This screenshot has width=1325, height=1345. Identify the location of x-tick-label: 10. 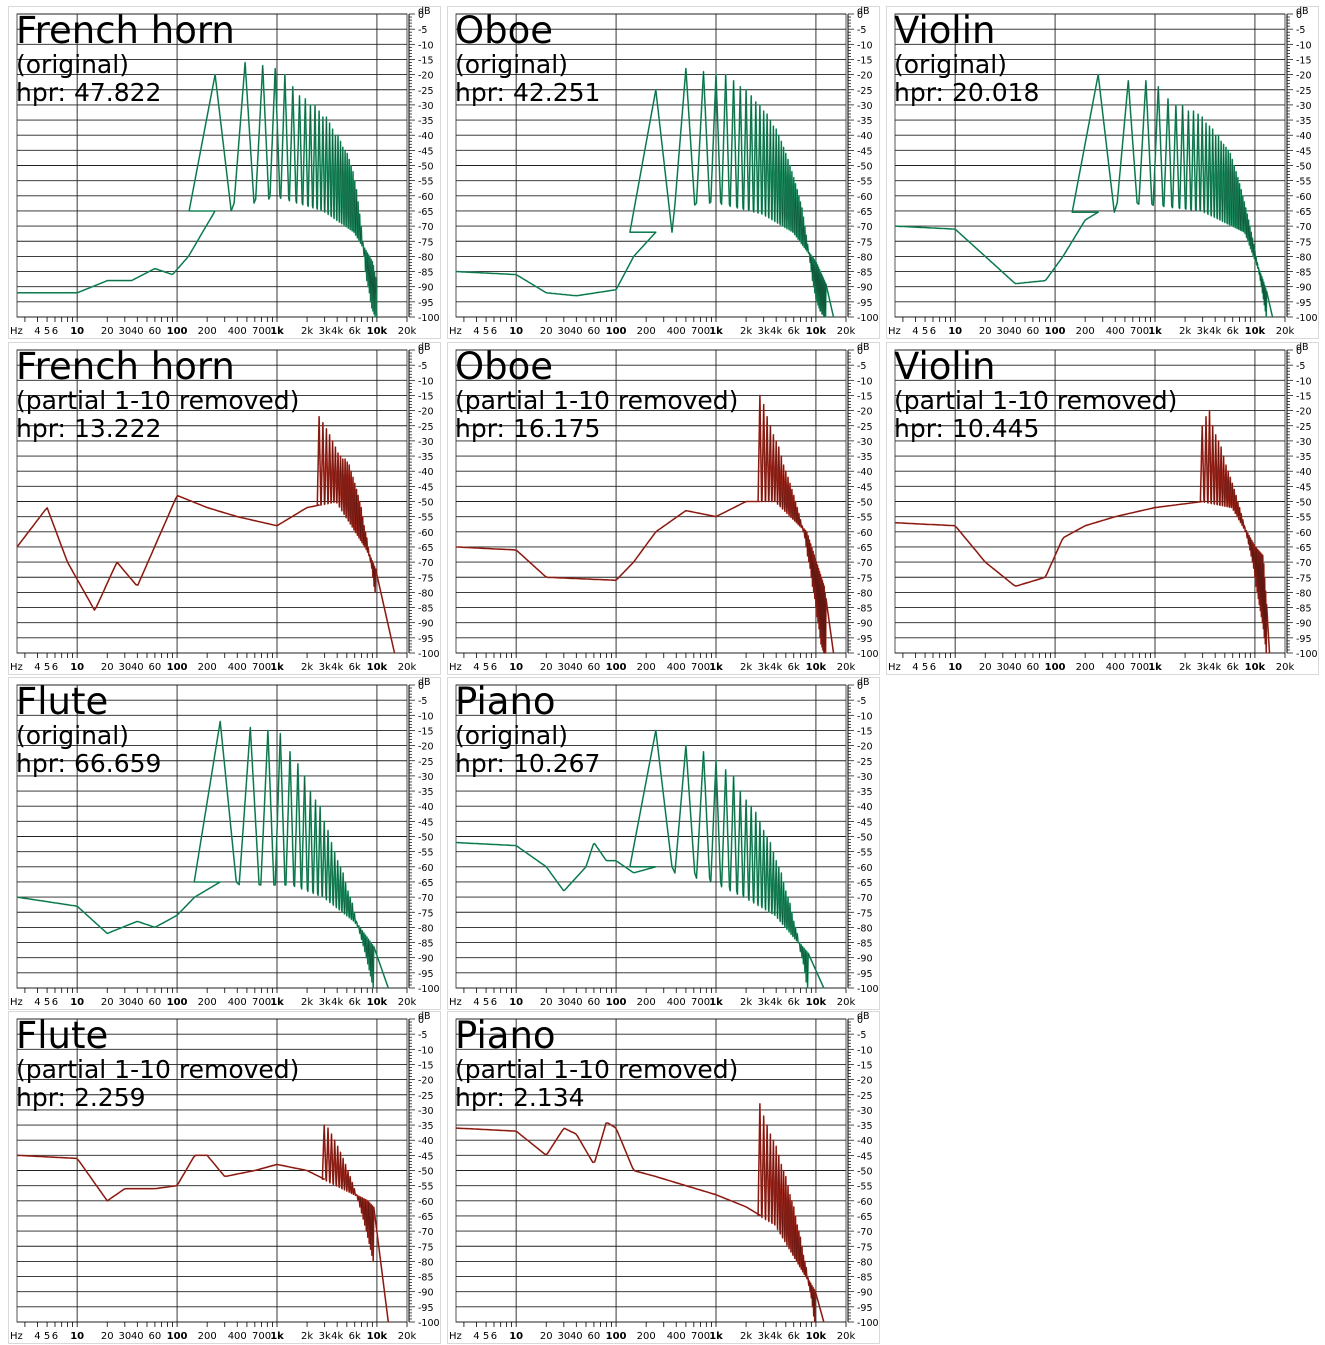
(77, 331).